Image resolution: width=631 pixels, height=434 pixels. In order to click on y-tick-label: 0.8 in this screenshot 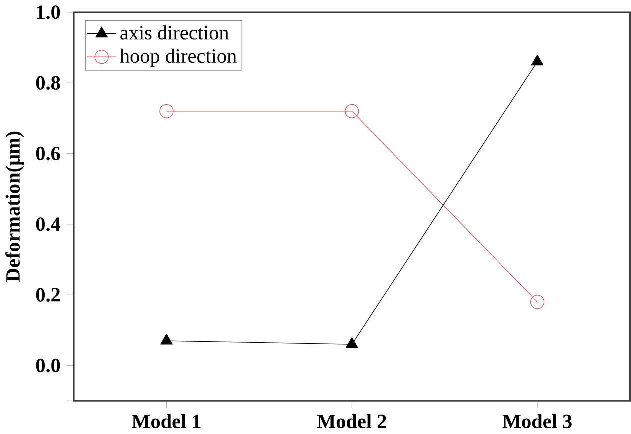, I will do `click(48, 83)`.